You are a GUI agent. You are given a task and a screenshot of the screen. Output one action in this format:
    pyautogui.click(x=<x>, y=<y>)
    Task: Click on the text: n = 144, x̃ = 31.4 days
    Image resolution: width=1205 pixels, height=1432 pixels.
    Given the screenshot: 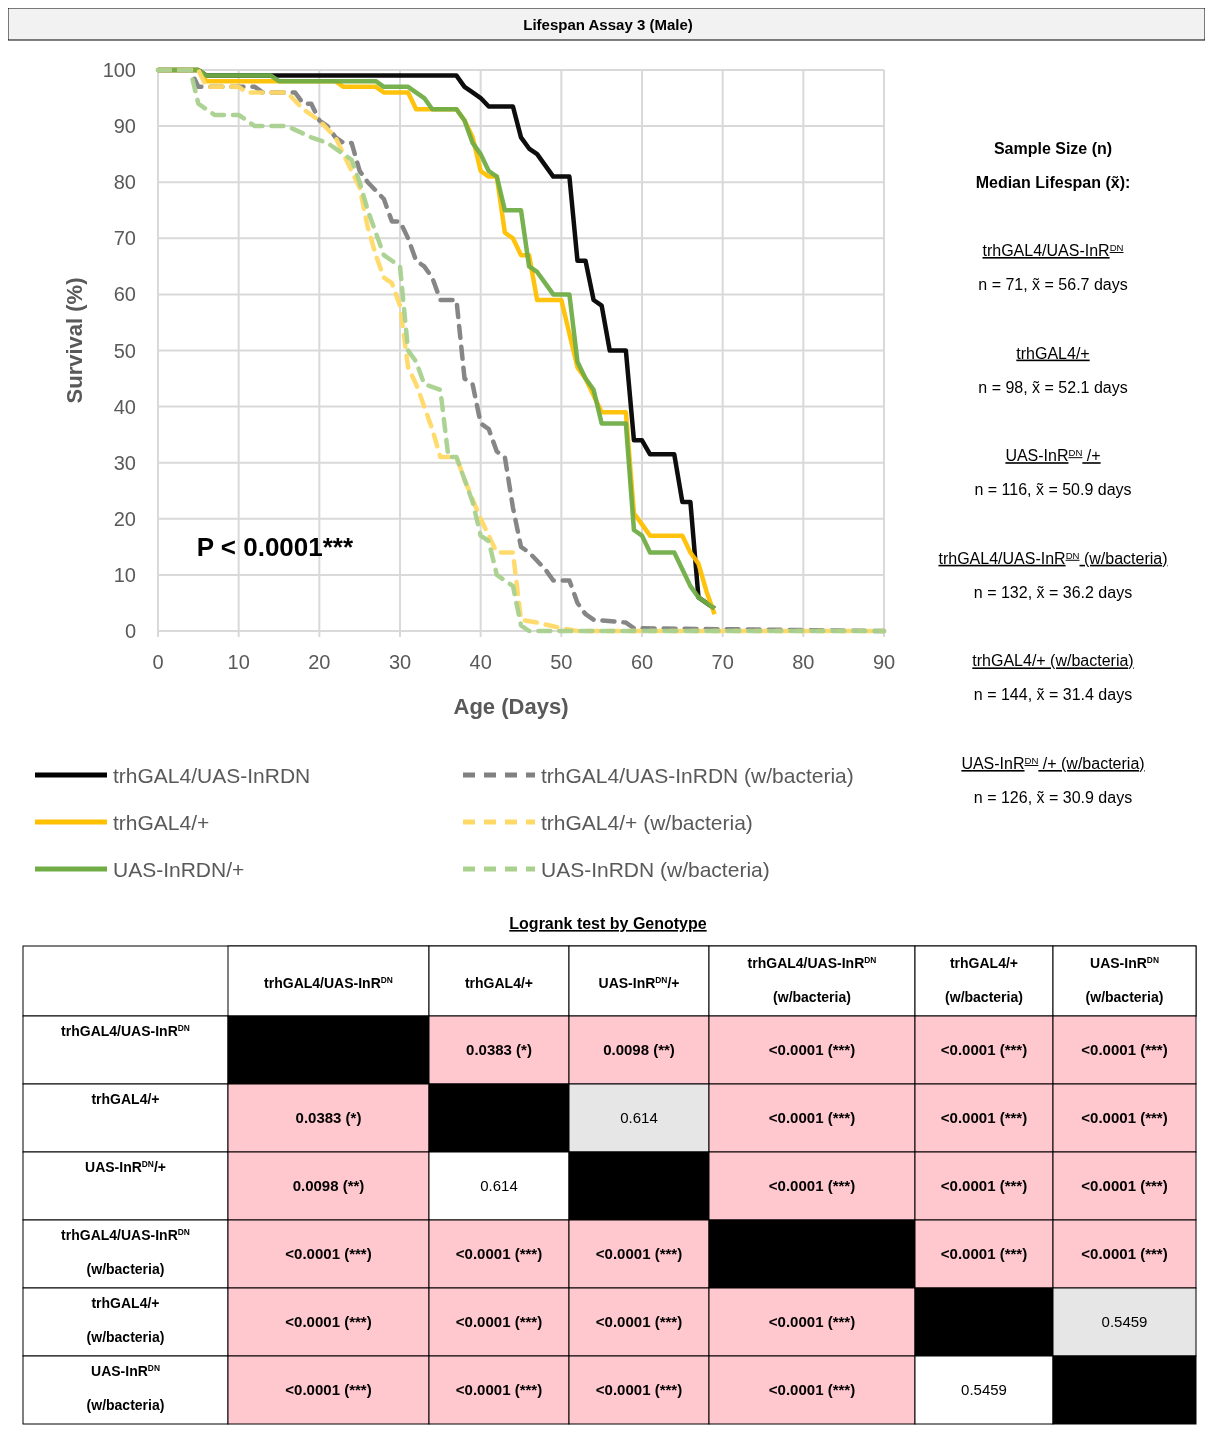 What is the action you would take?
    pyautogui.click(x=1053, y=695)
    